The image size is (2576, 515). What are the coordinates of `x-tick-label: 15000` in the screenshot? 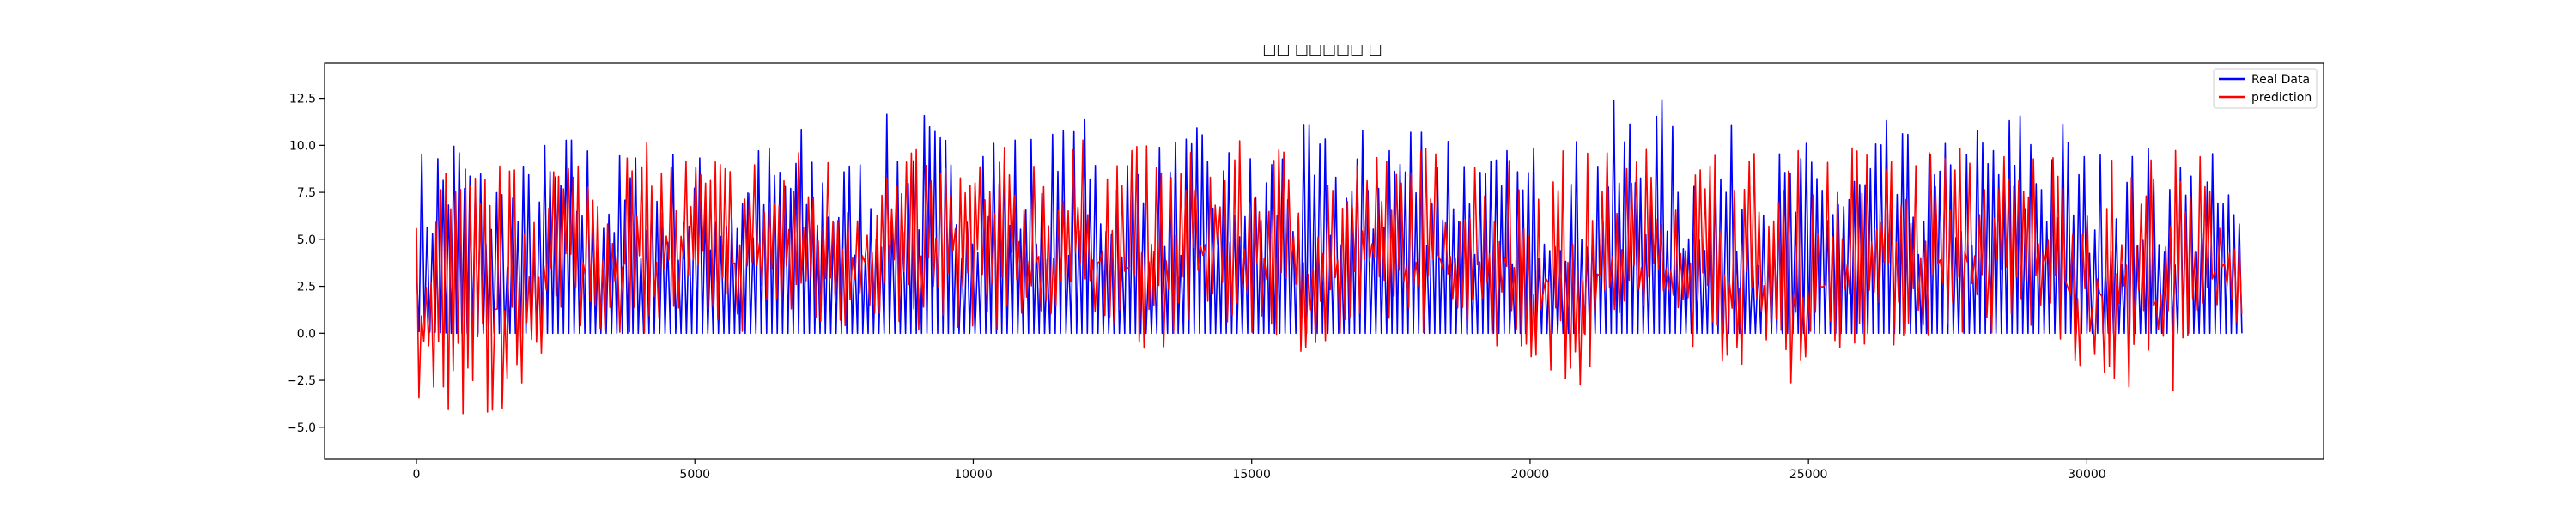 It's located at (1251, 475).